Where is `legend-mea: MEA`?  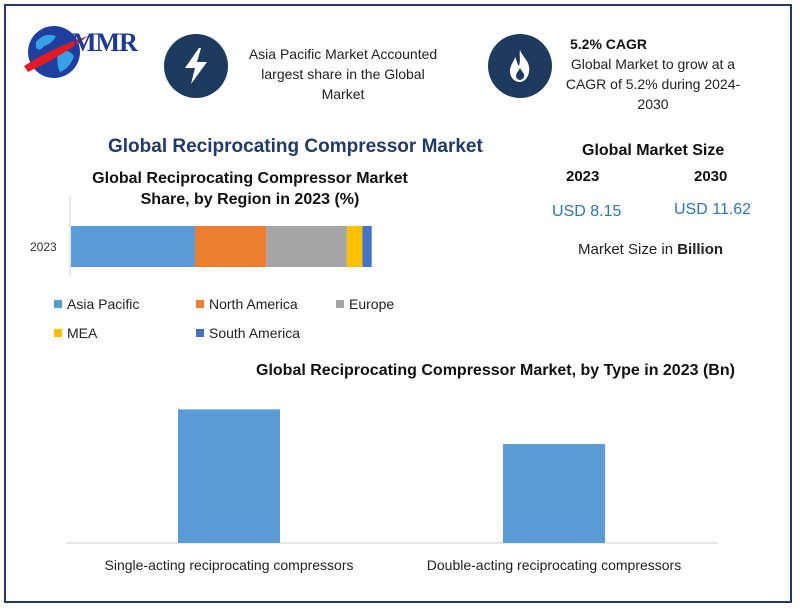 legend-mea: MEA is located at coordinates (75, 333).